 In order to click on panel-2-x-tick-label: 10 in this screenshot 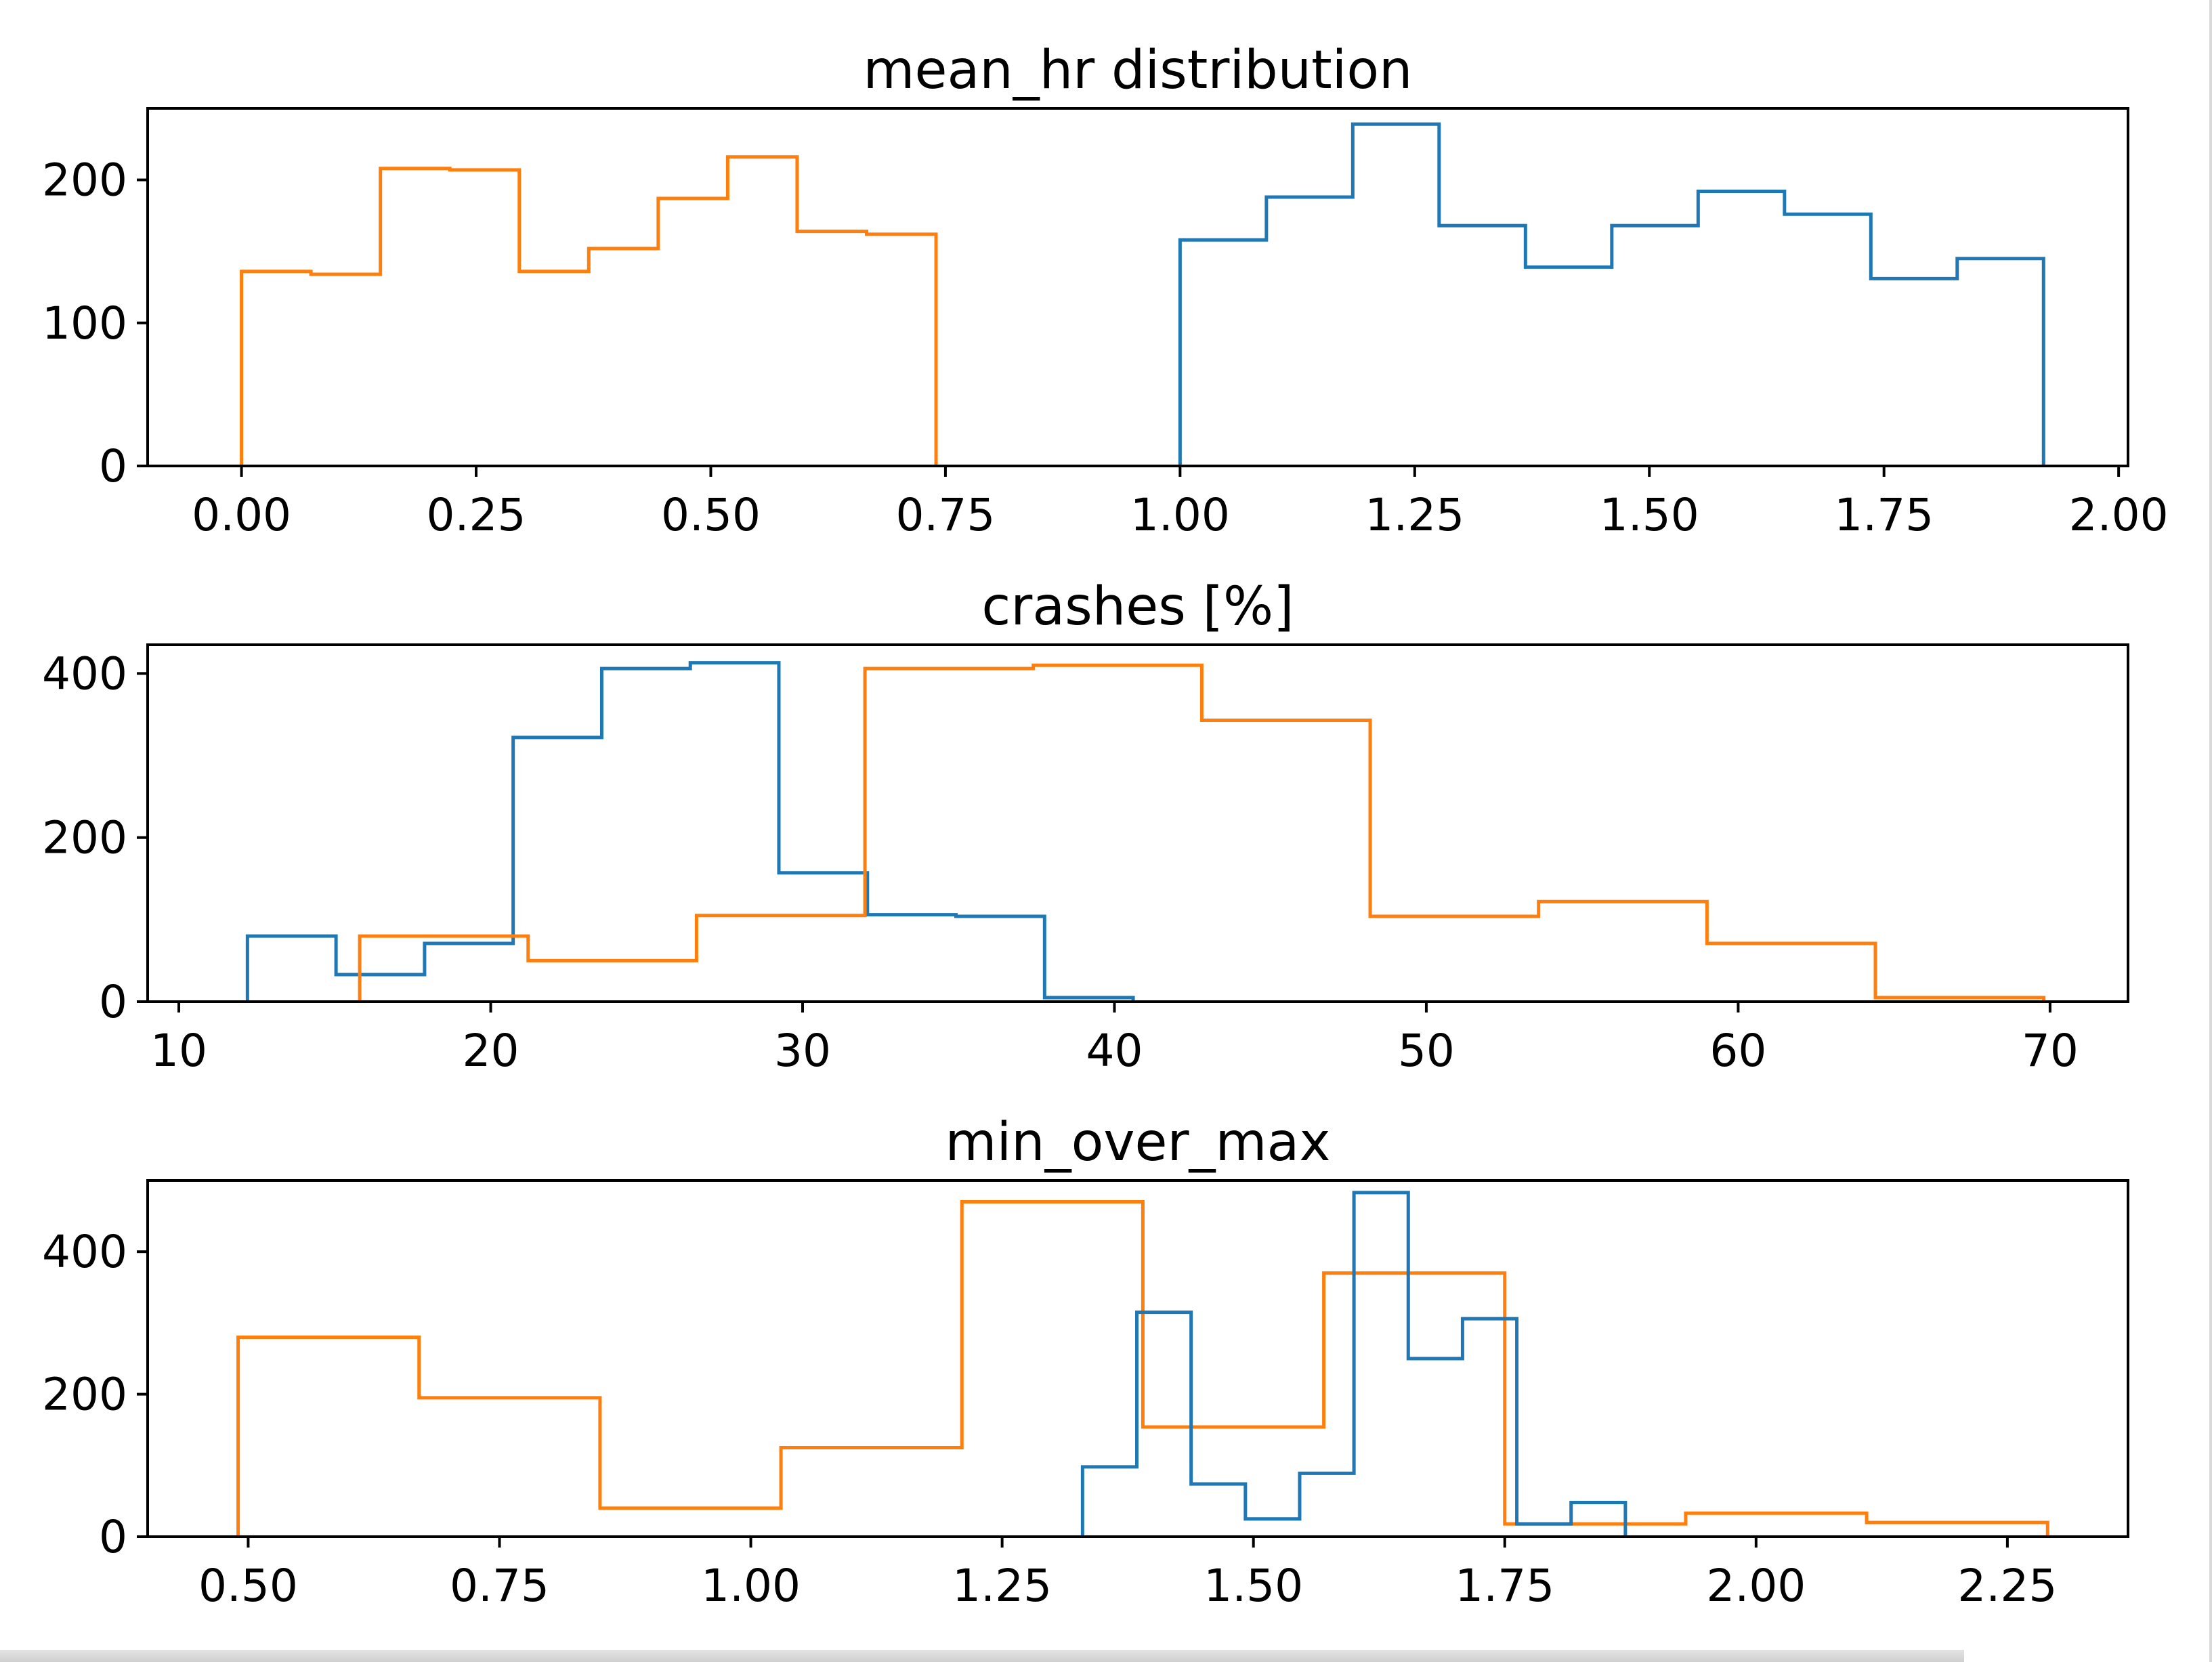, I will do `click(178, 1051)`.